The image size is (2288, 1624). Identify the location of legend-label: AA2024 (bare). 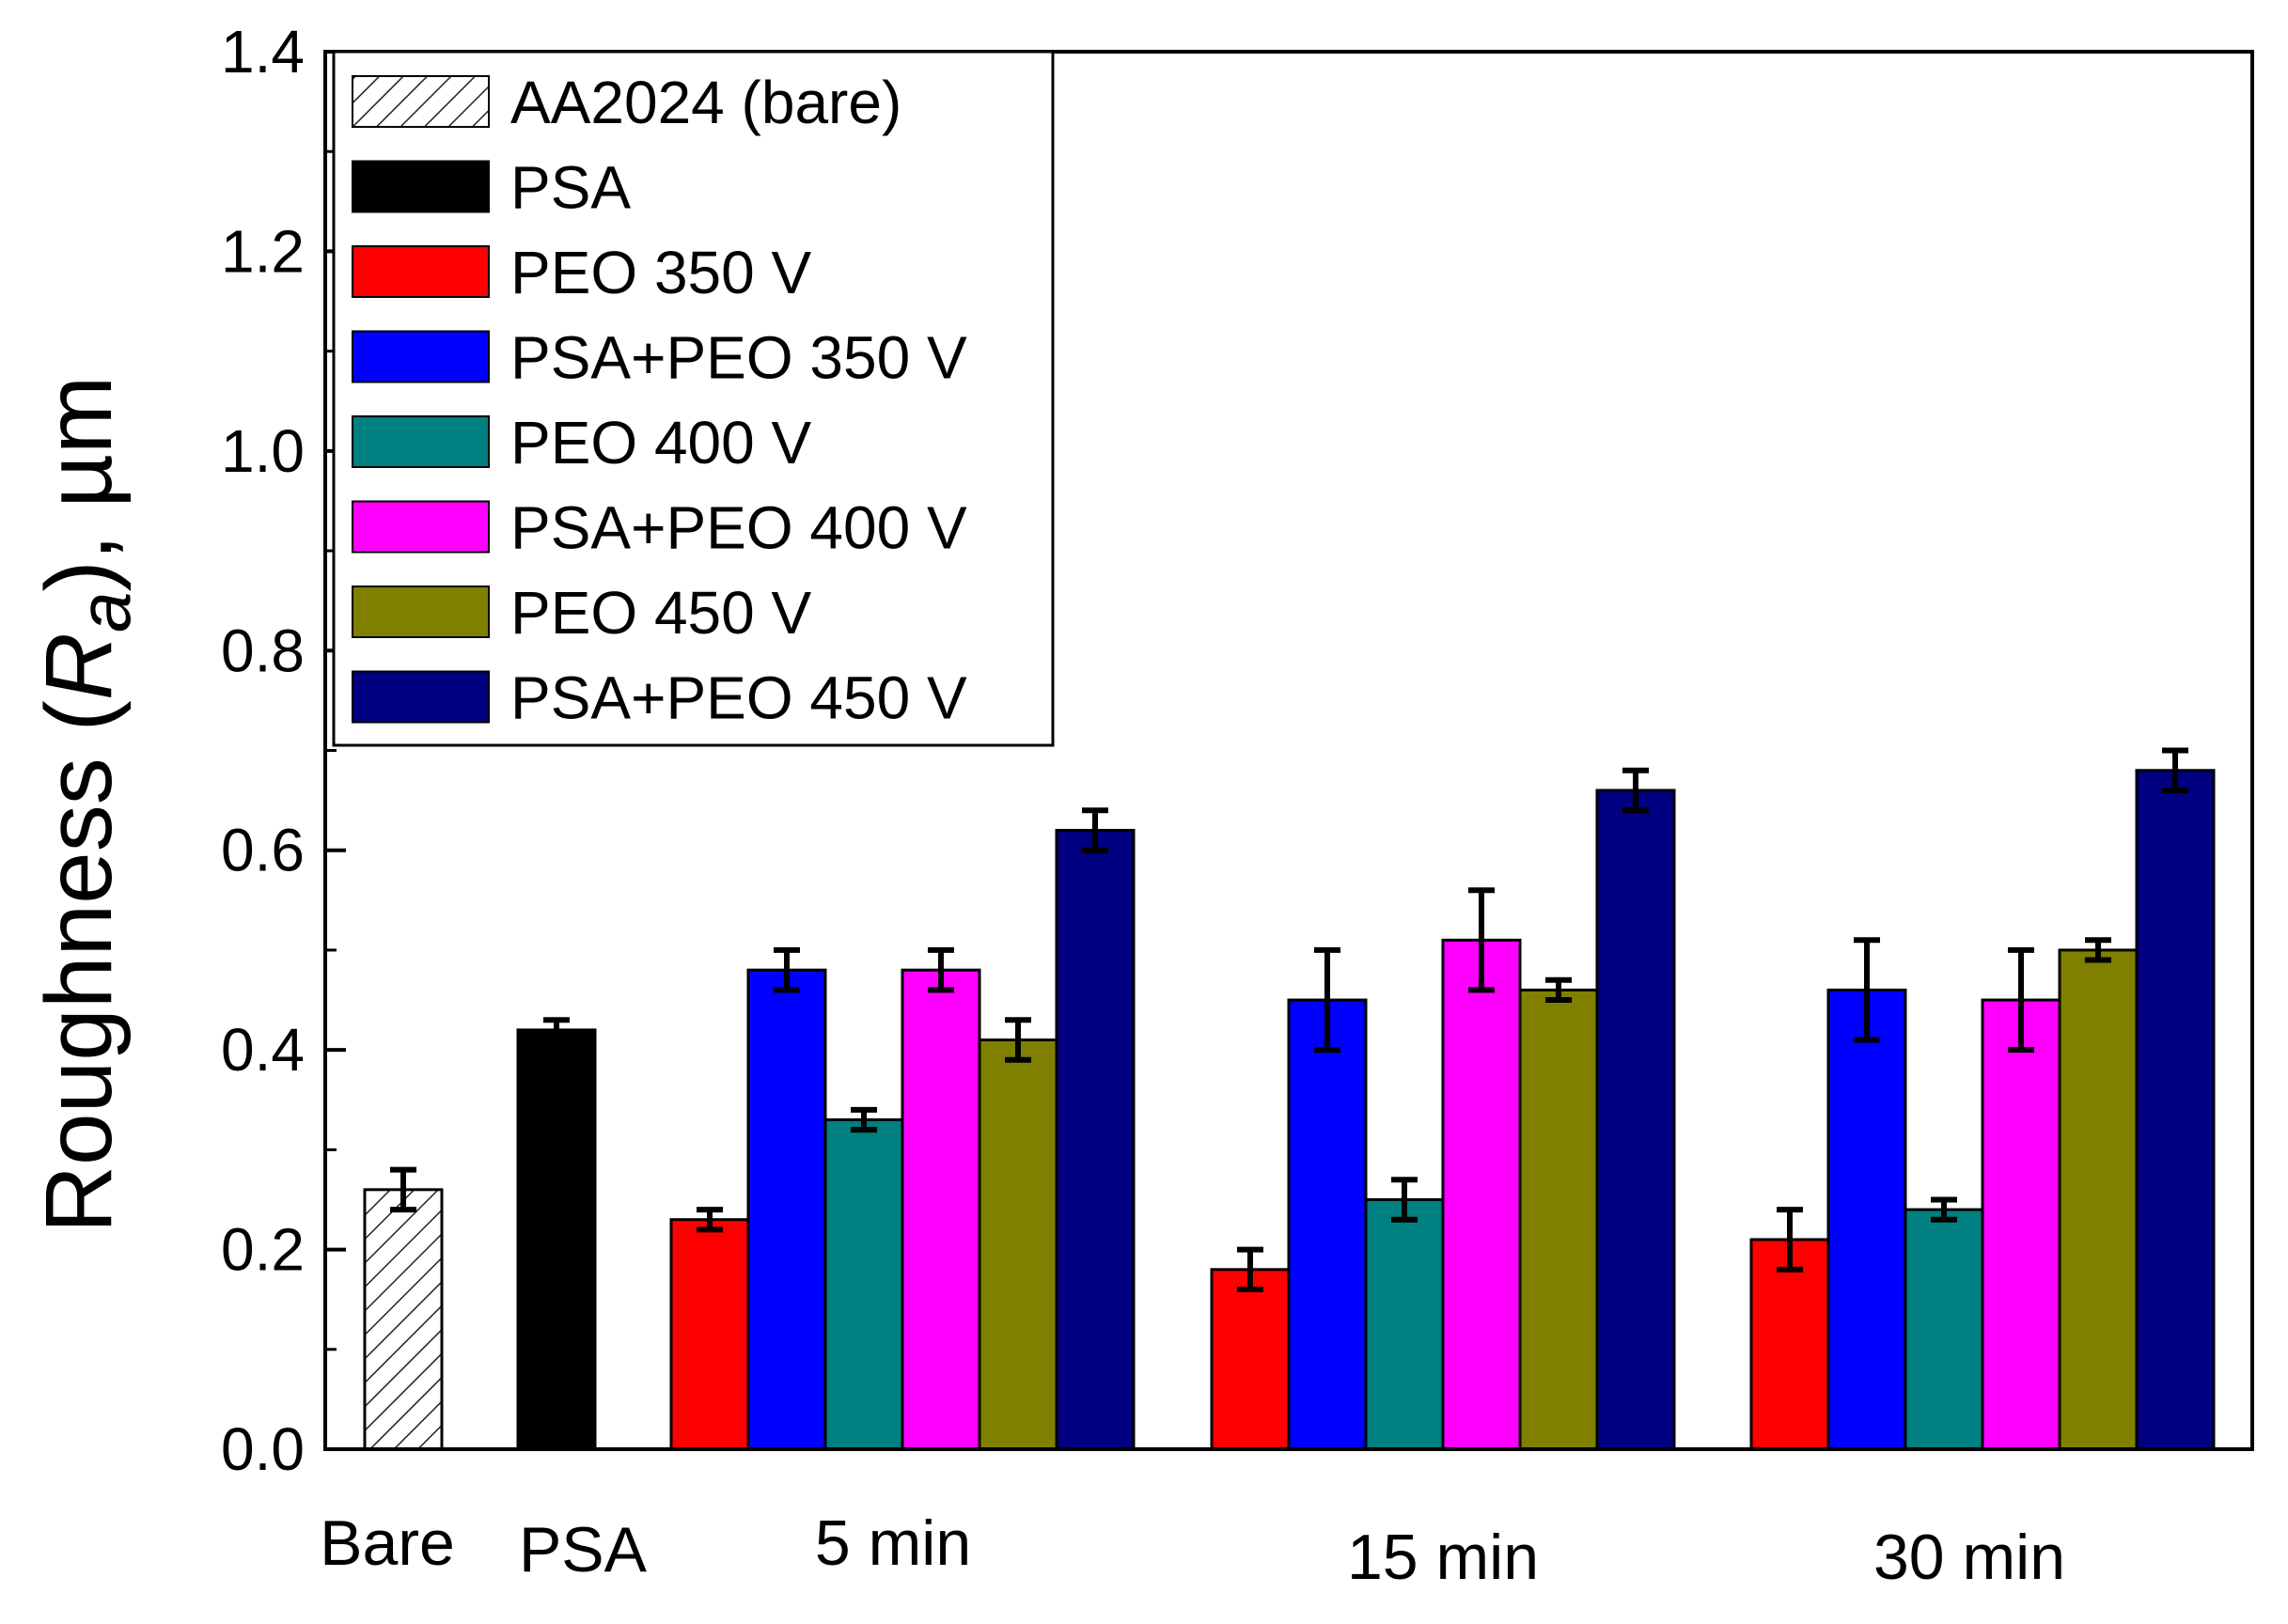
(705, 102).